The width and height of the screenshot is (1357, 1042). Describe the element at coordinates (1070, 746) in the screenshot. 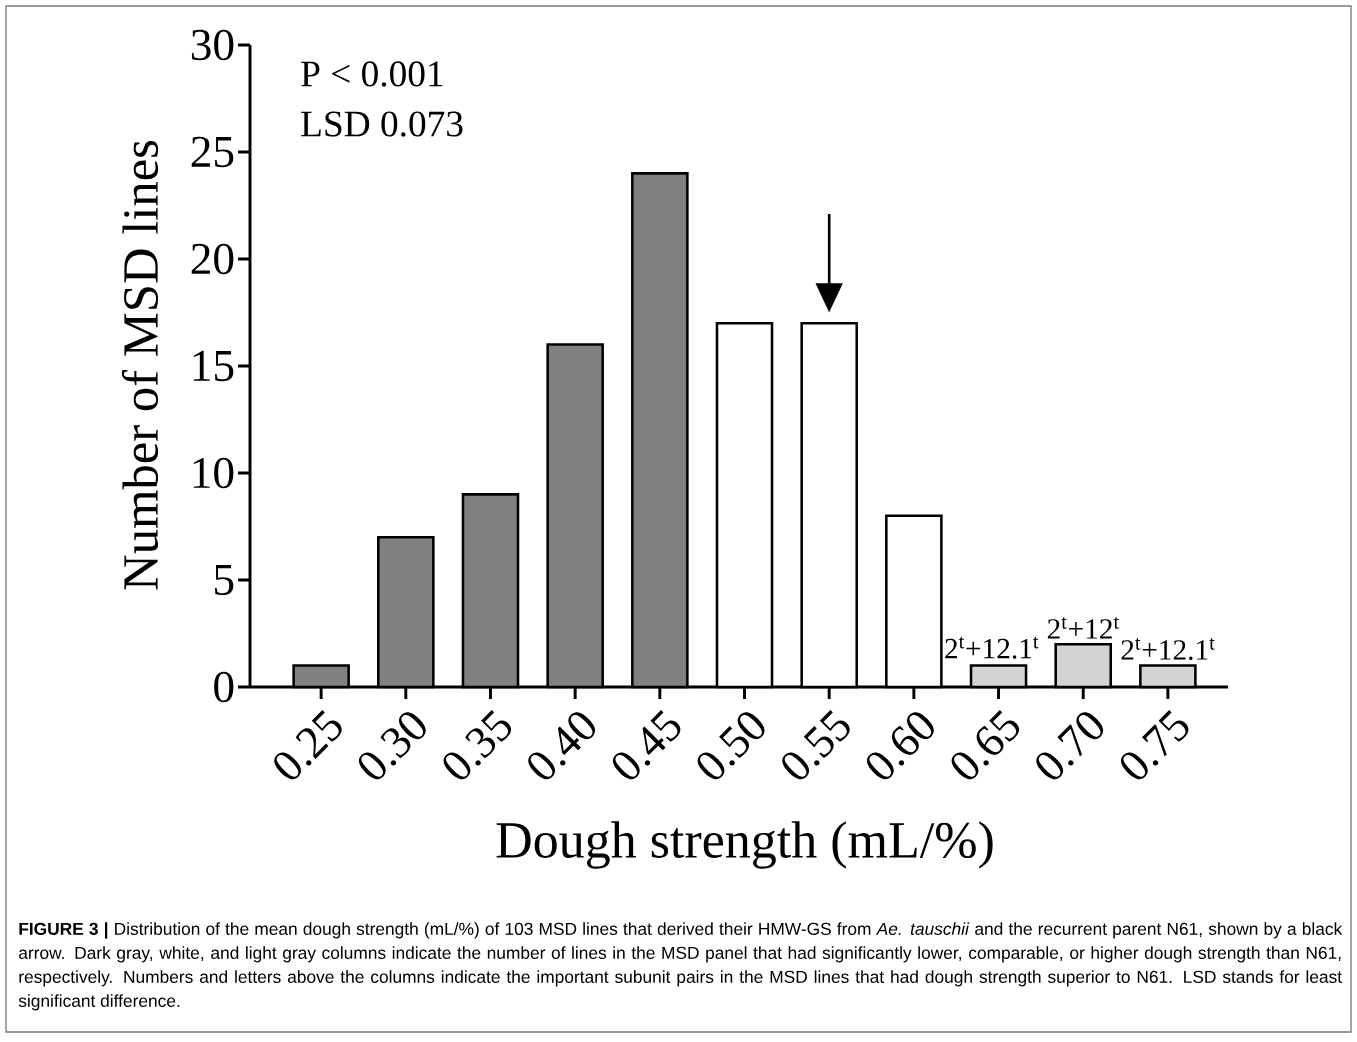

I see `x-tick-label: 0.70` at that location.